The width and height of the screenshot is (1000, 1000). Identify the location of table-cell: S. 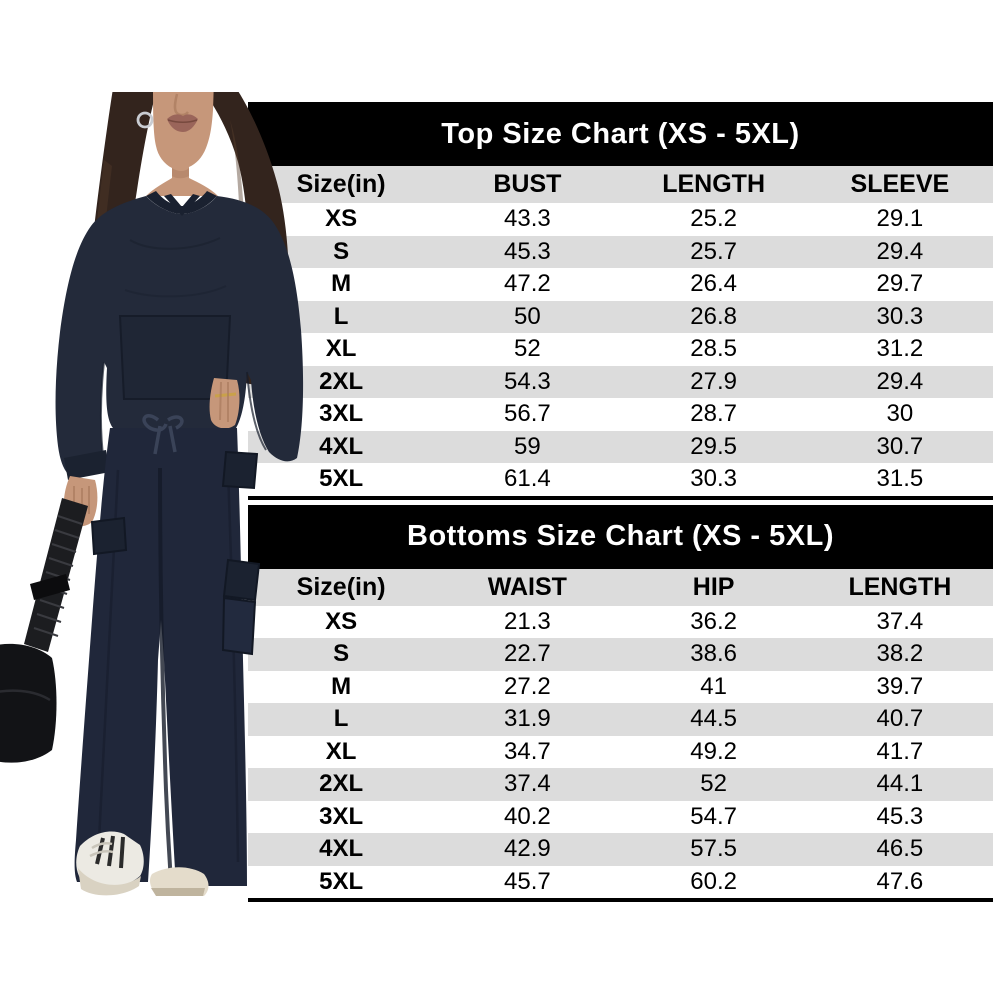
(341, 654).